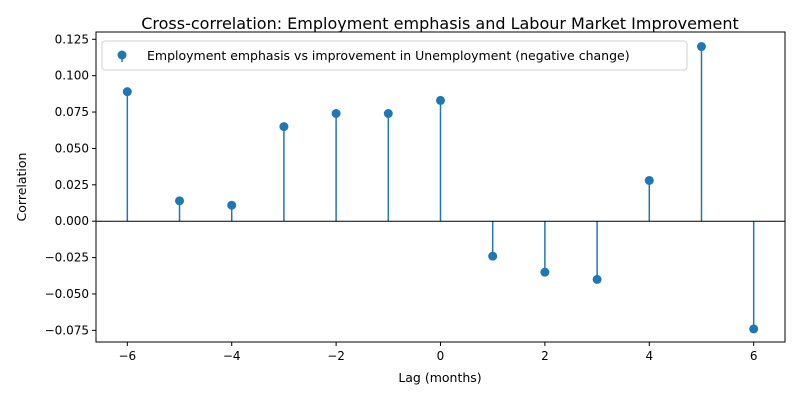 This screenshot has height=400, width=800. I want to click on y-axis-label: Correlation, so click(21, 187).